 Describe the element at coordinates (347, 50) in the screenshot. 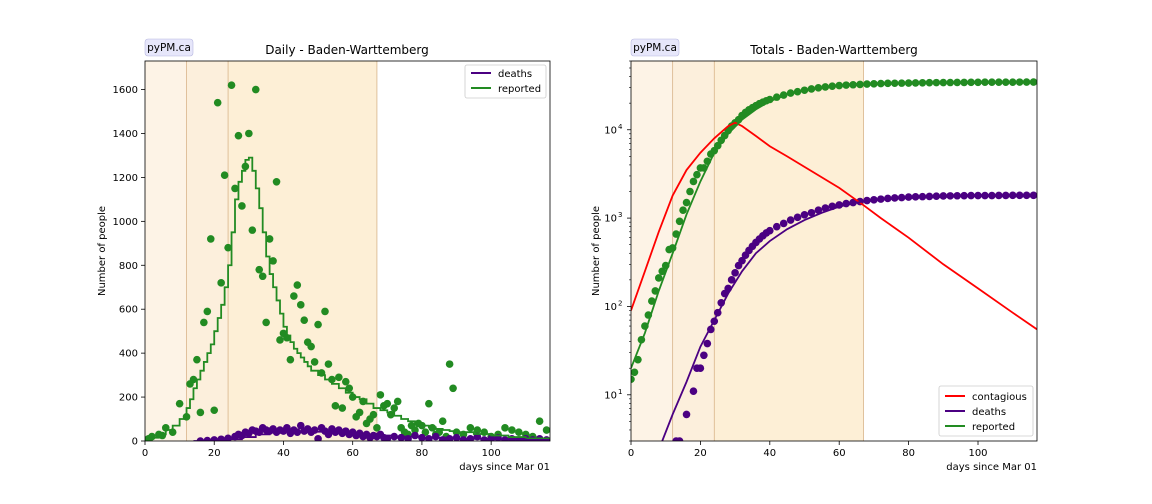

I see `chart-title: Daily - Baden-Warttemberg` at that location.